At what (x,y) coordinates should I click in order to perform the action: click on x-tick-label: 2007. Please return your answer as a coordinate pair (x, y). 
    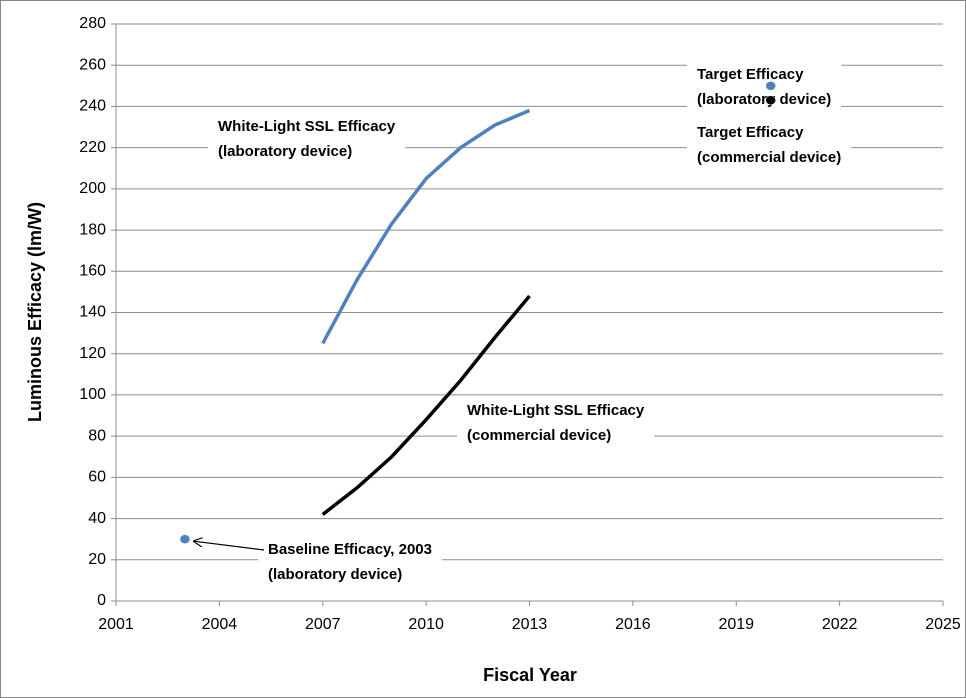
    Looking at the image, I should click on (323, 624).